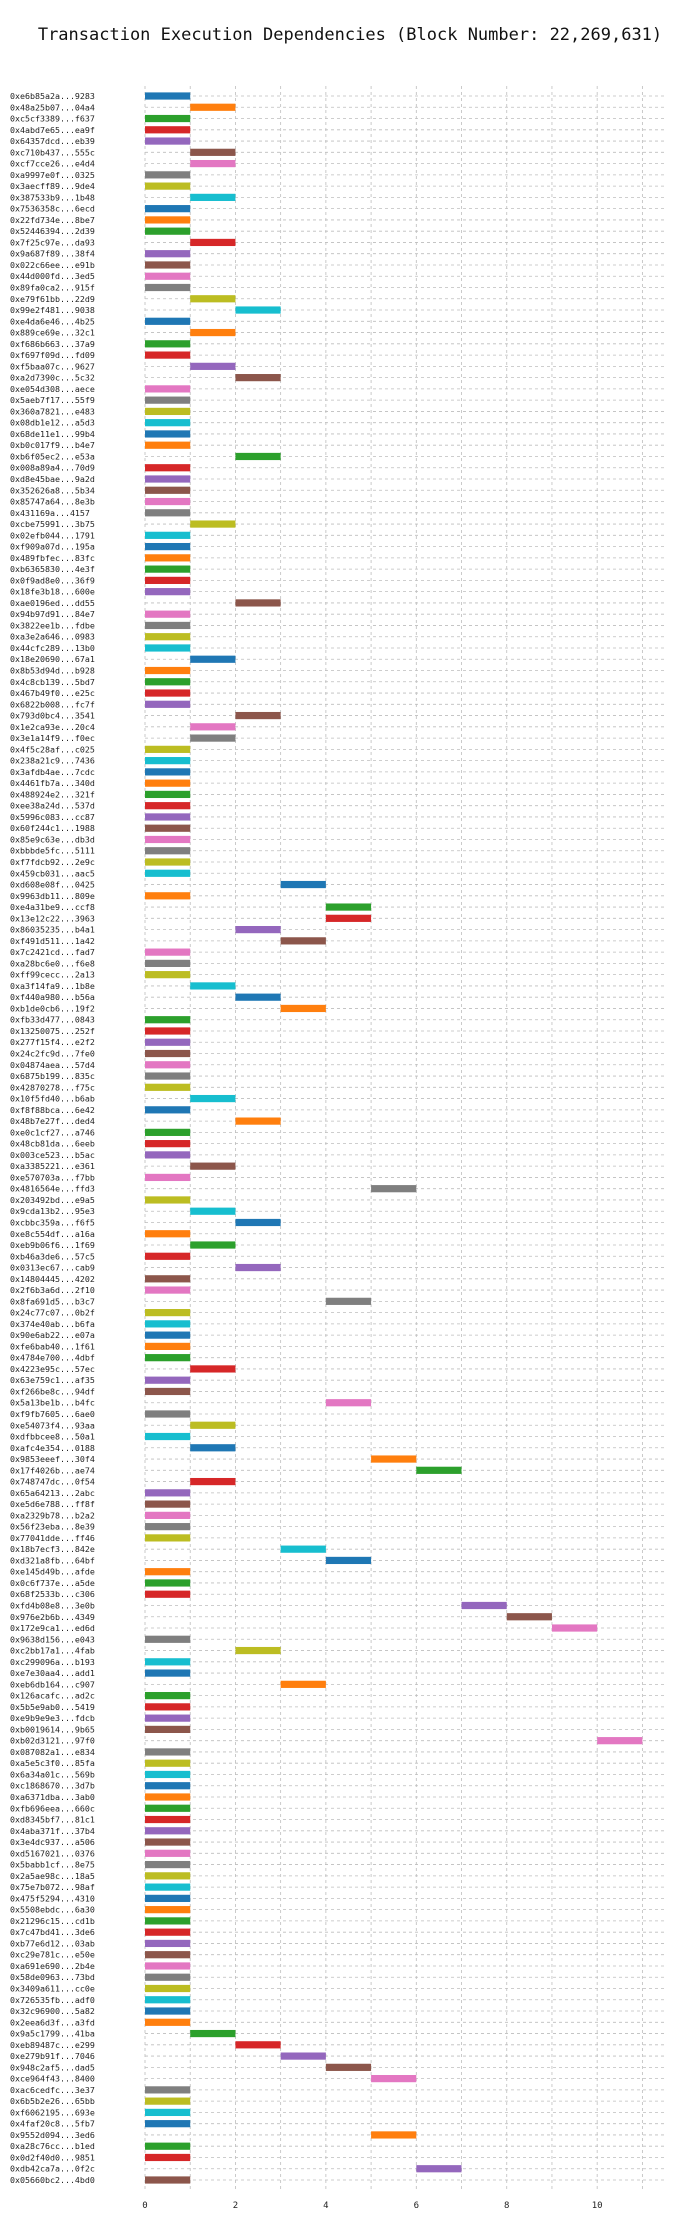 This screenshot has width=700, height=2237. Describe the element at coordinates (52, 175) in the screenshot. I see `y-tick-label: 0xa9997e0f...0325` at that location.